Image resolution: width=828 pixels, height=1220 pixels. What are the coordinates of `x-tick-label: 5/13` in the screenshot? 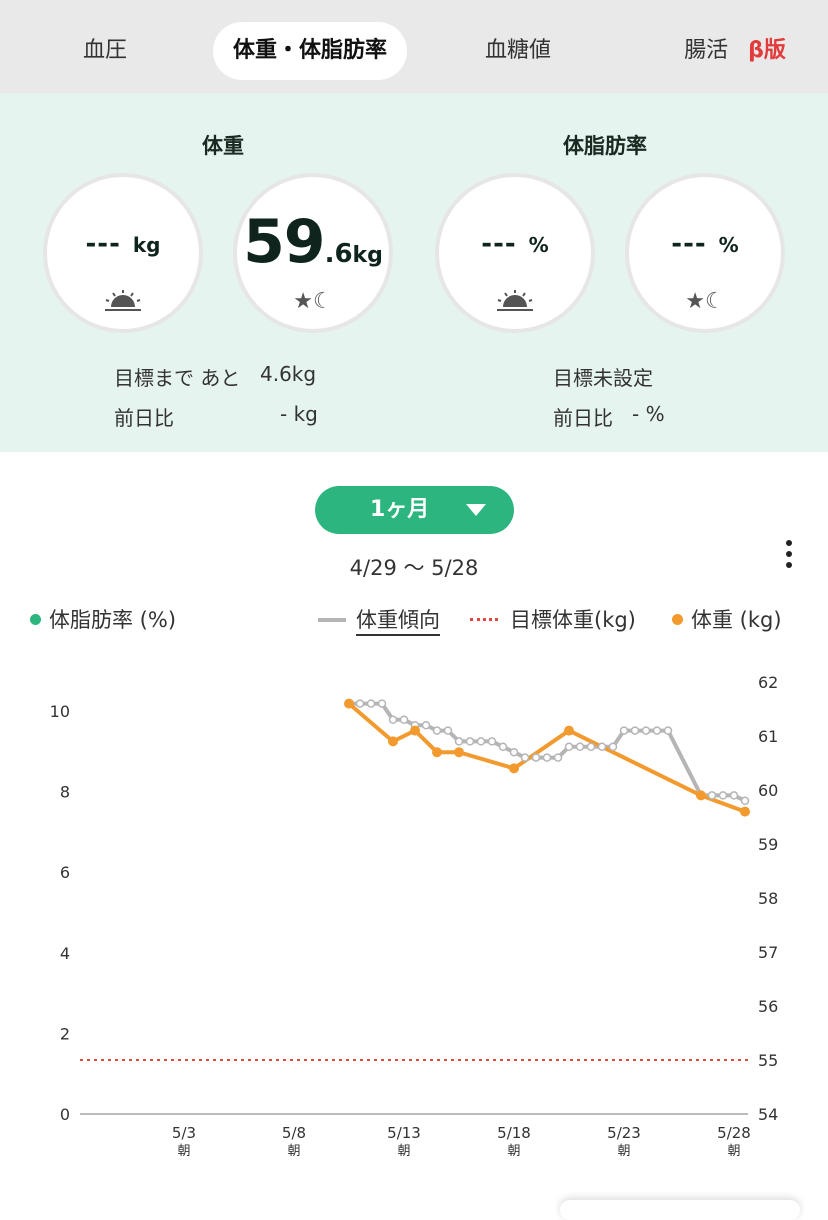 It's located at (404, 1133).